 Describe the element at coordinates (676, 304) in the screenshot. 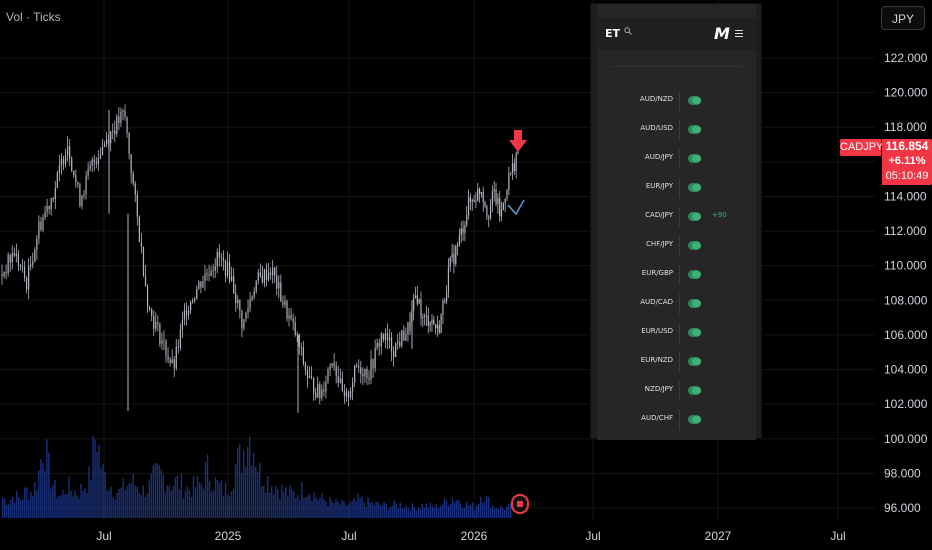

I see `pair-row: AUD/CAD` at that location.